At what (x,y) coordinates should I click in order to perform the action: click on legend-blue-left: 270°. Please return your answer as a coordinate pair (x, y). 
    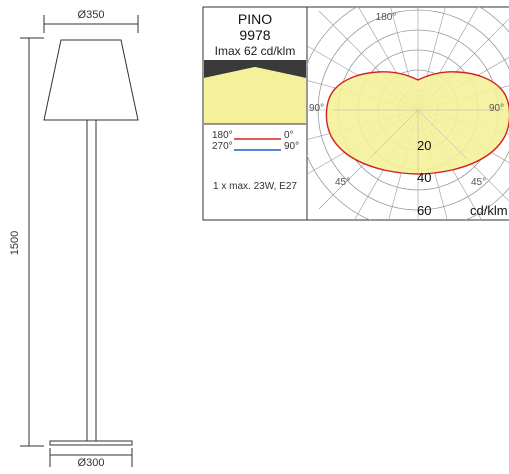
    Looking at the image, I should click on (222, 146).